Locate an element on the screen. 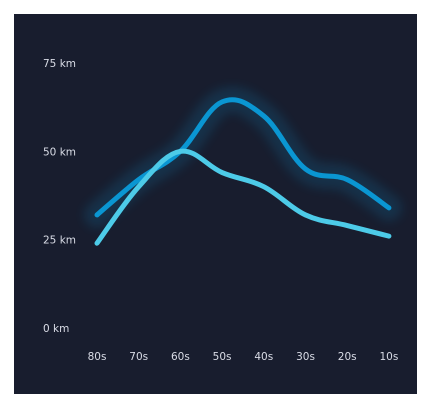  x-tick-label: 20s is located at coordinates (347, 357).